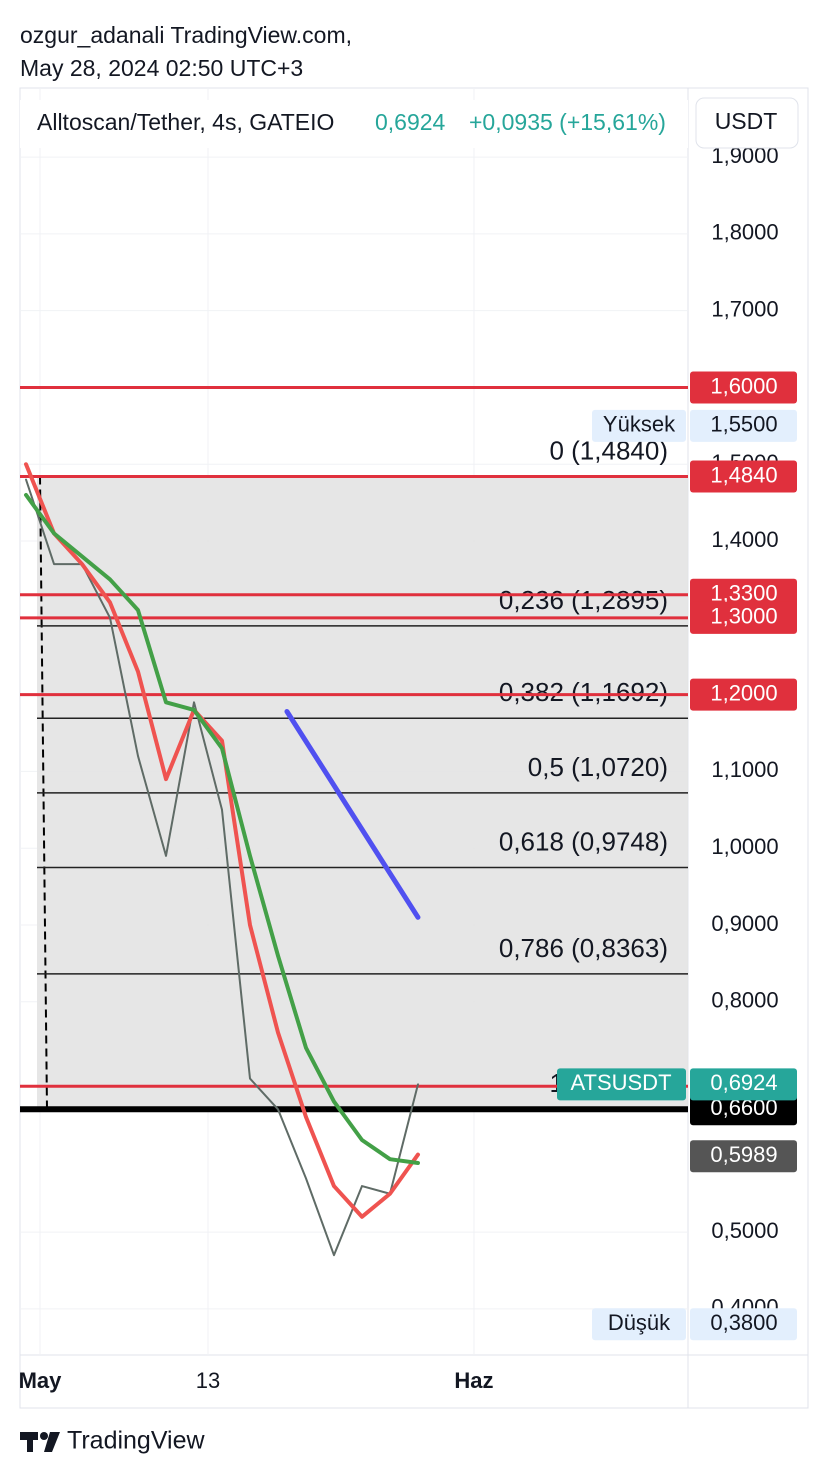 Image resolution: width=828 pixels, height=1478 pixels. I want to click on price-change: +0,0935 (+15,61%), so click(567, 122).